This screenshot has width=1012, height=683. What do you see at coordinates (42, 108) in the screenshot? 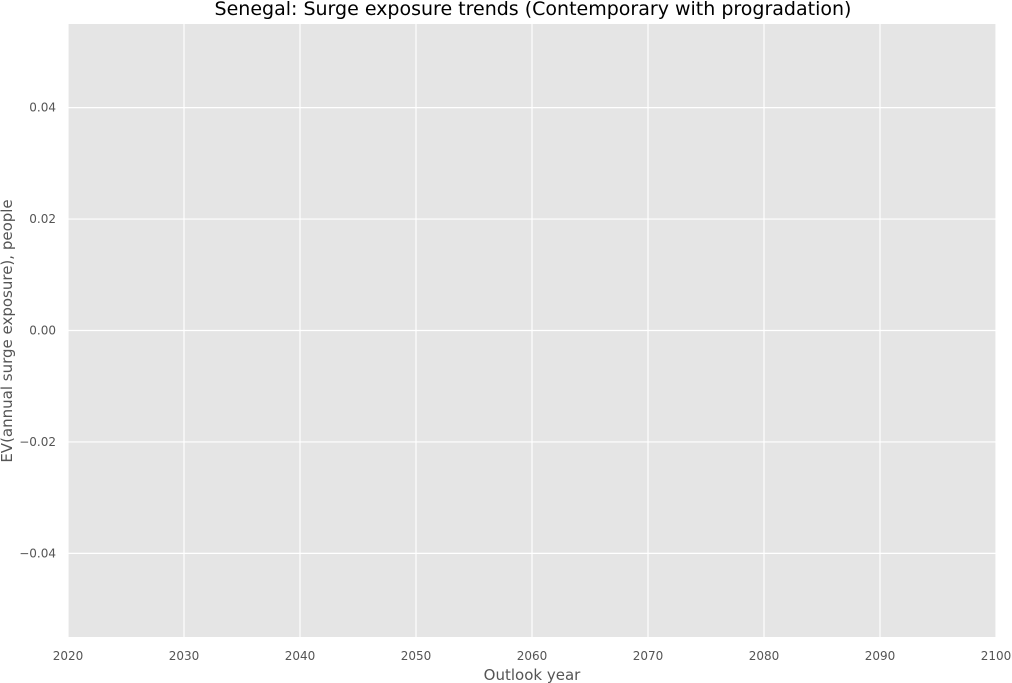
I see `y-tick-label: 0.04` at bounding box center [42, 108].